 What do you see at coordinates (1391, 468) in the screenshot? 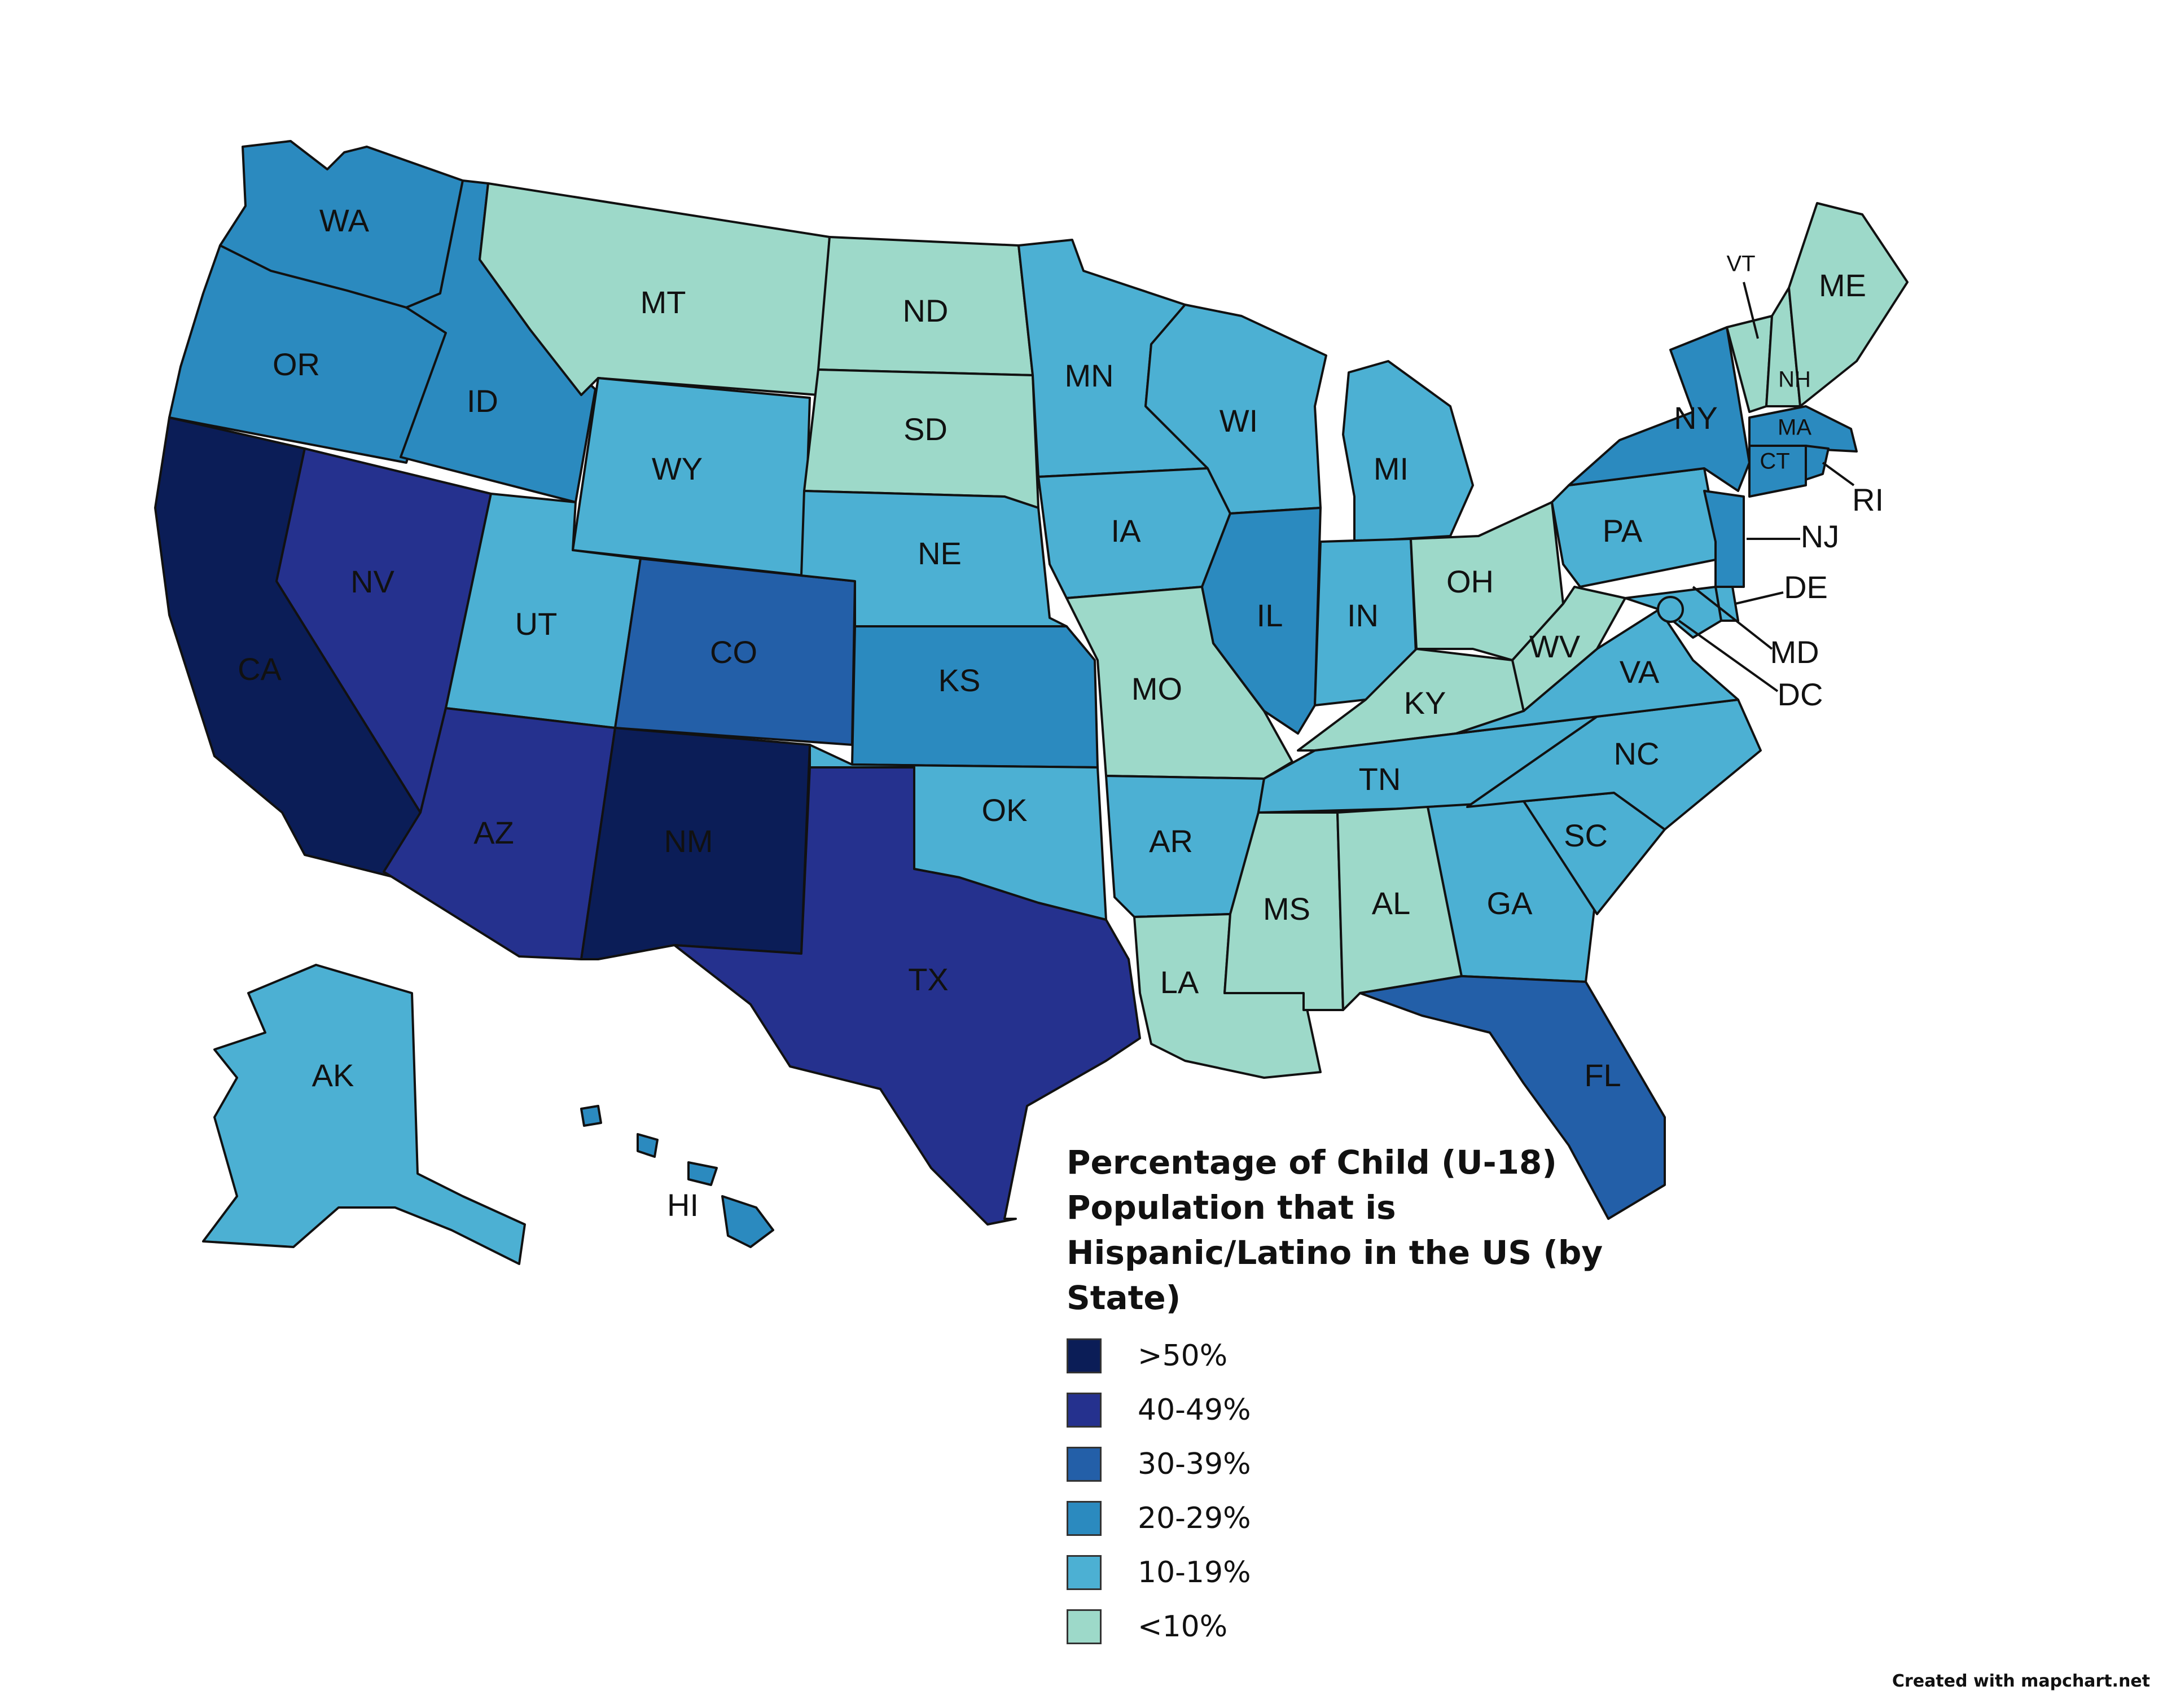
I see `label-mi: MI` at bounding box center [1391, 468].